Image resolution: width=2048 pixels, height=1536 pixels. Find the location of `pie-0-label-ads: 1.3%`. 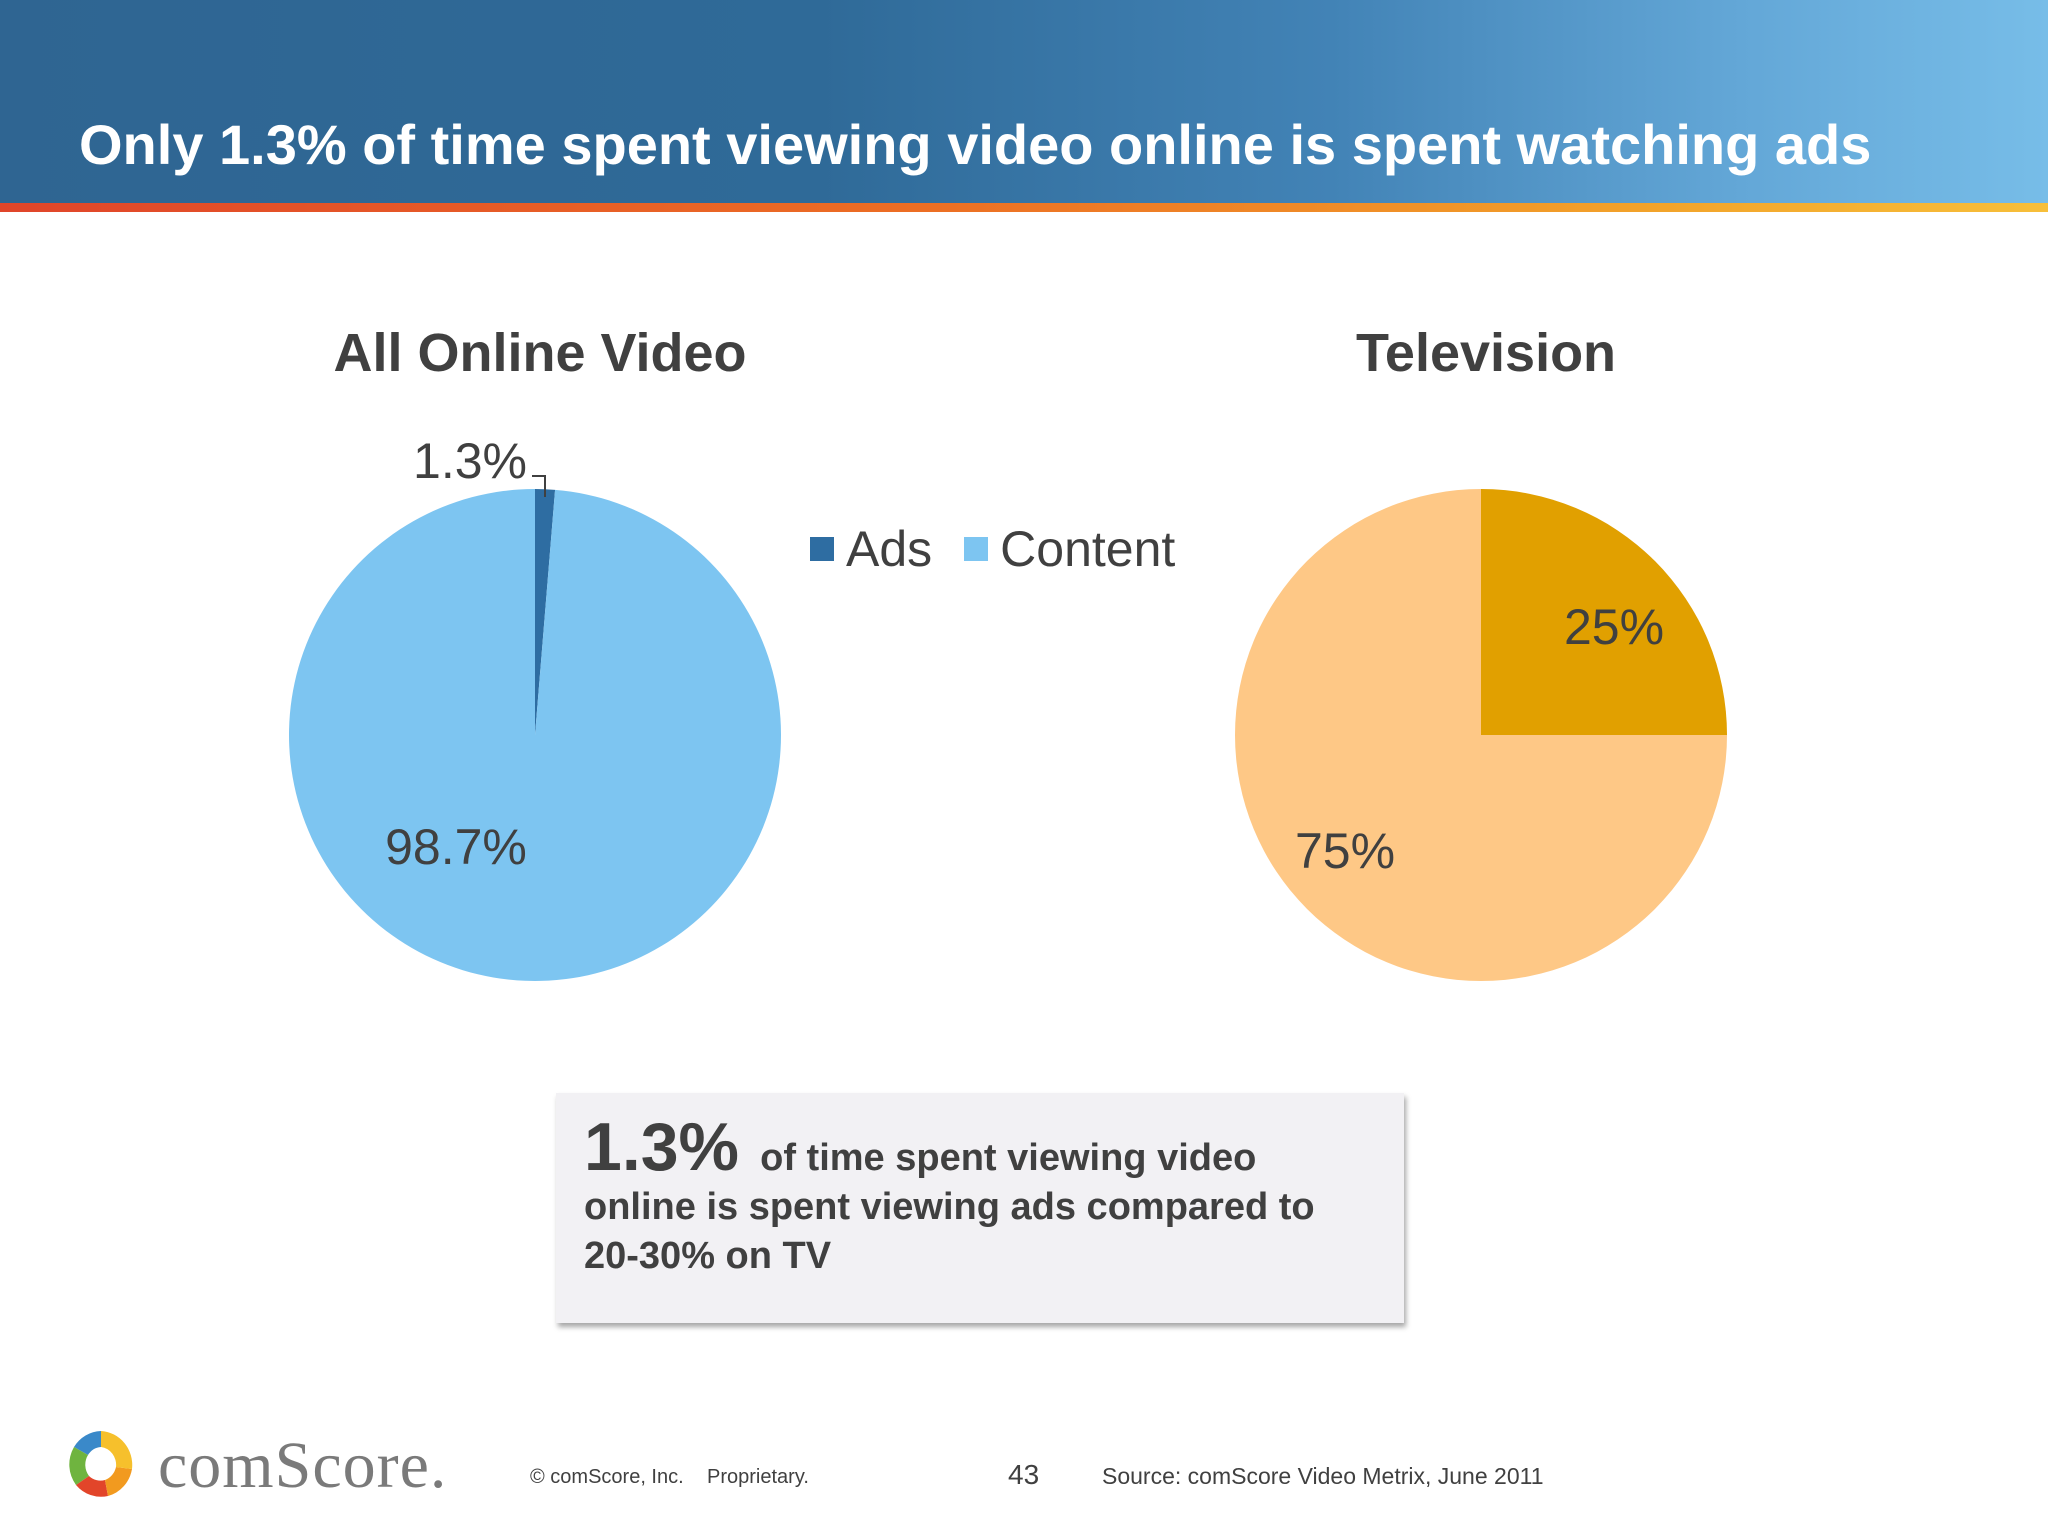

pie-0-label-ads: 1.3% is located at coordinates (470, 461).